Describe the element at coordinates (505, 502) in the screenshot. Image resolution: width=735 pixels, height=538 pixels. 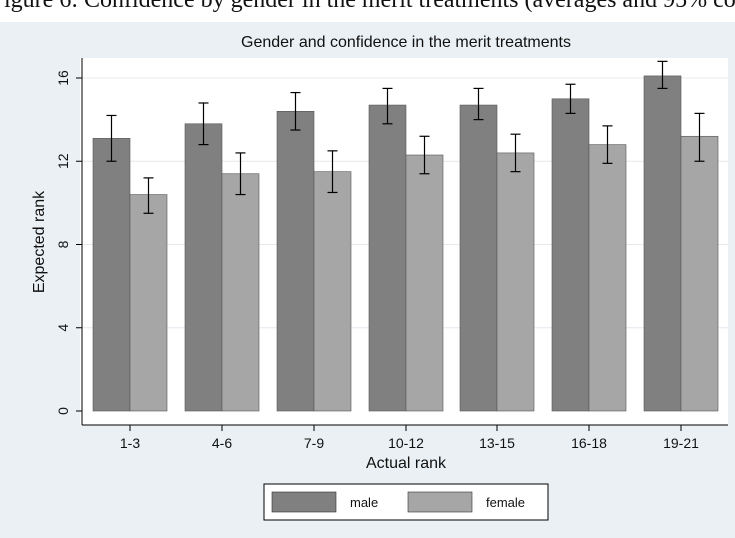
I see `legend-female-label: female` at that location.